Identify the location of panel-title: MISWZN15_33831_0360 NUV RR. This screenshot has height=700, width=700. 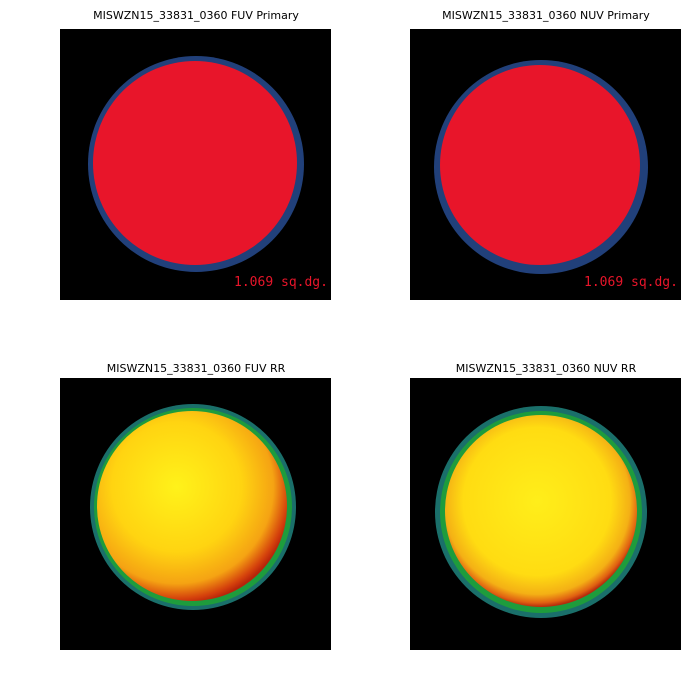
(546, 368).